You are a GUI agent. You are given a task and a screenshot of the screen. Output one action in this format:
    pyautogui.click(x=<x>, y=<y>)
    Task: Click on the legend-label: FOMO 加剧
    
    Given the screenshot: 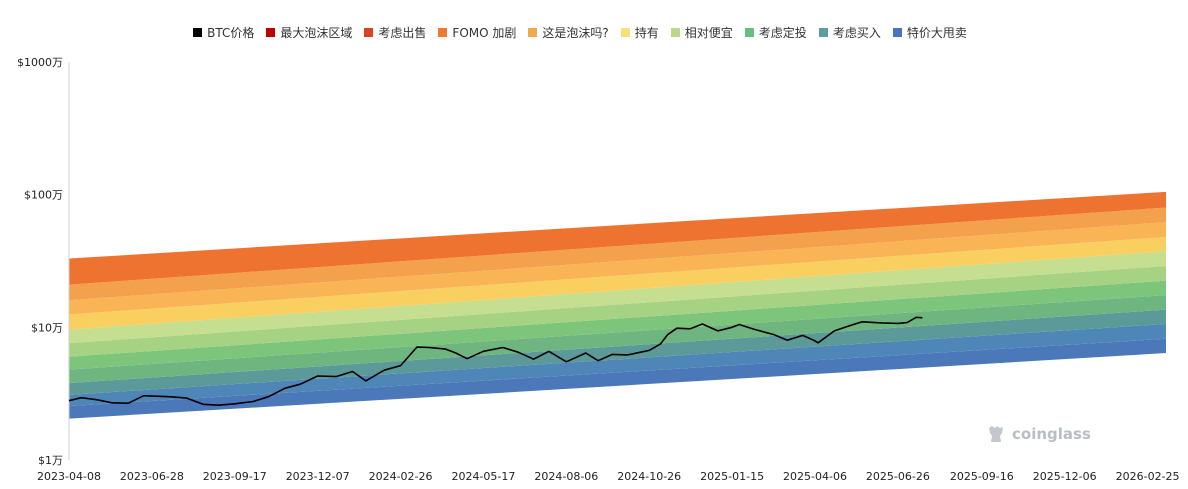 What is the action you would take?
    pyautogui.click(x=484, y=33)
    